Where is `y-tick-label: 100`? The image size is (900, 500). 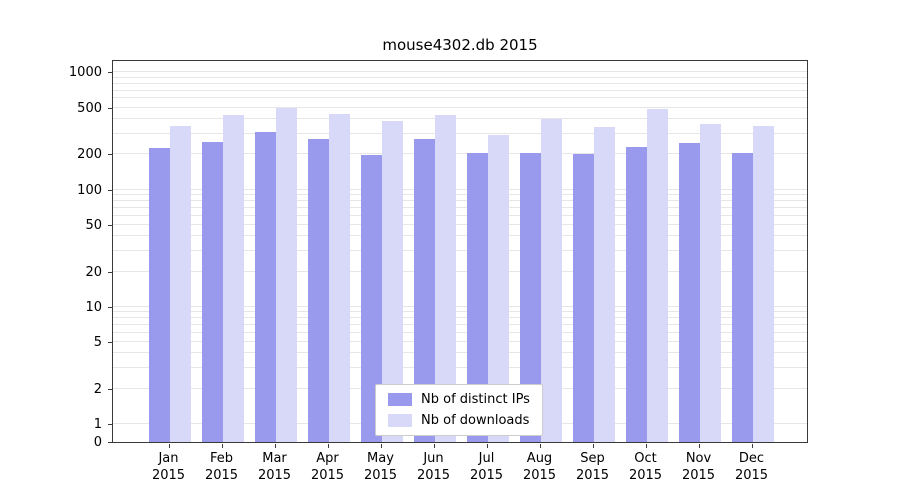 y-tick-label: 100 is located at coordinates (89, 190).